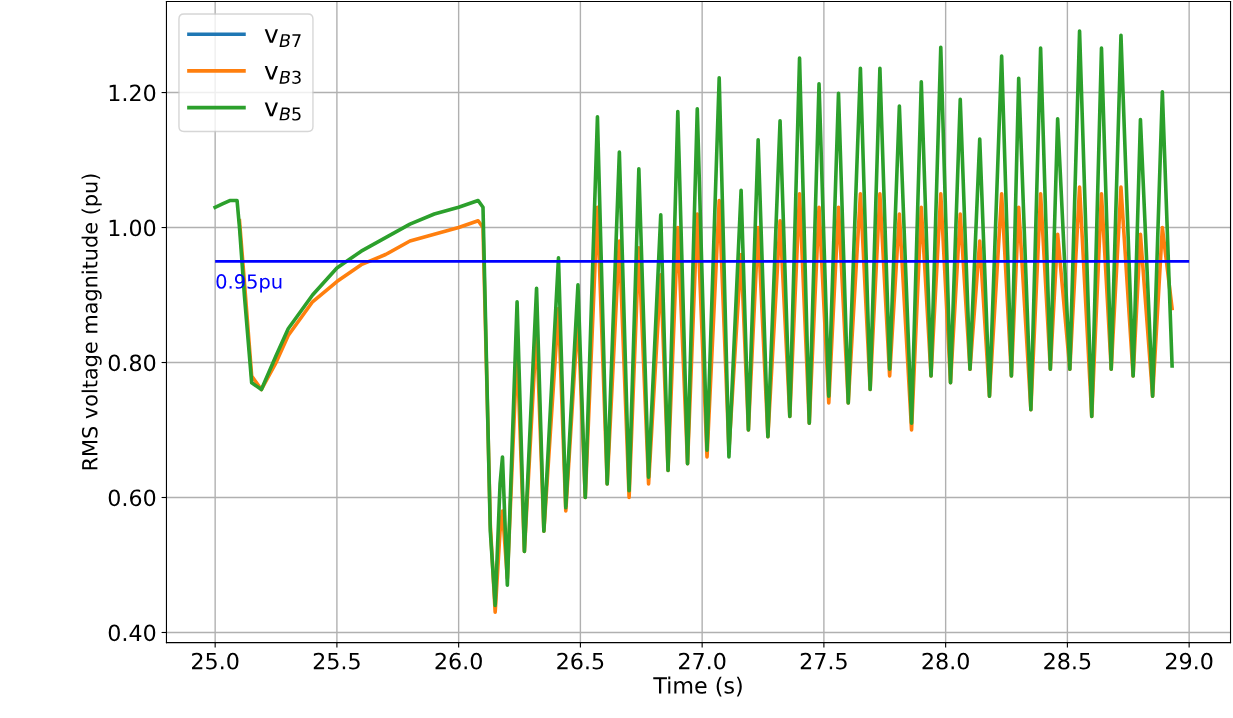 Image resolution: width=1233 pixels, height=718 pixels. What do you see at coordinates (282, 74) in the screenshot?
I see `legend-label: v$_{B3}$` at bounding box center [282, 74].